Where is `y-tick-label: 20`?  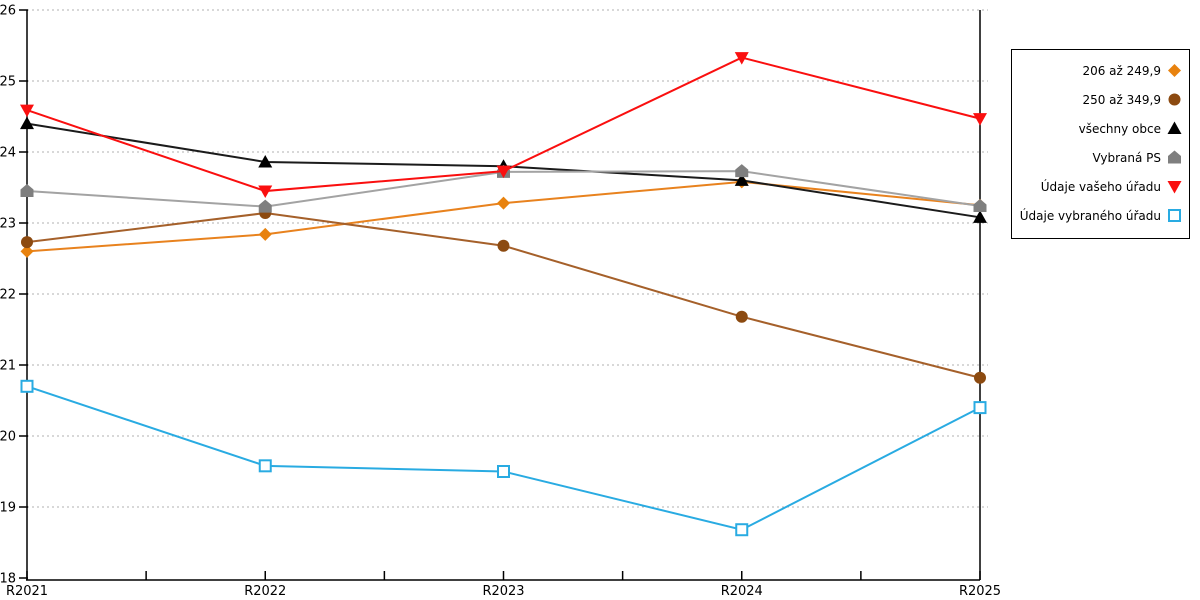
y-tick-label: 20 is located at coordinates (8, 437).